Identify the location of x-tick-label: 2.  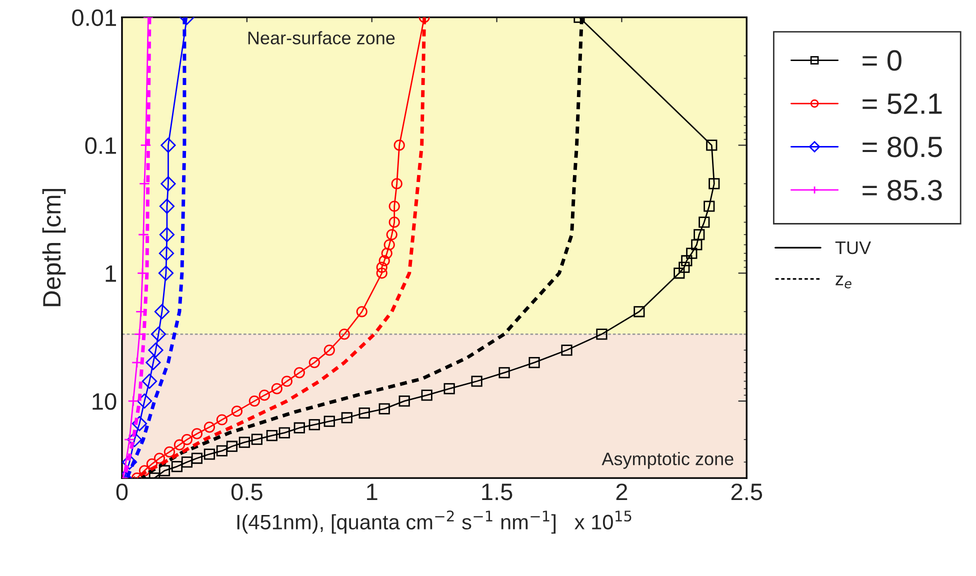
(622, 492).